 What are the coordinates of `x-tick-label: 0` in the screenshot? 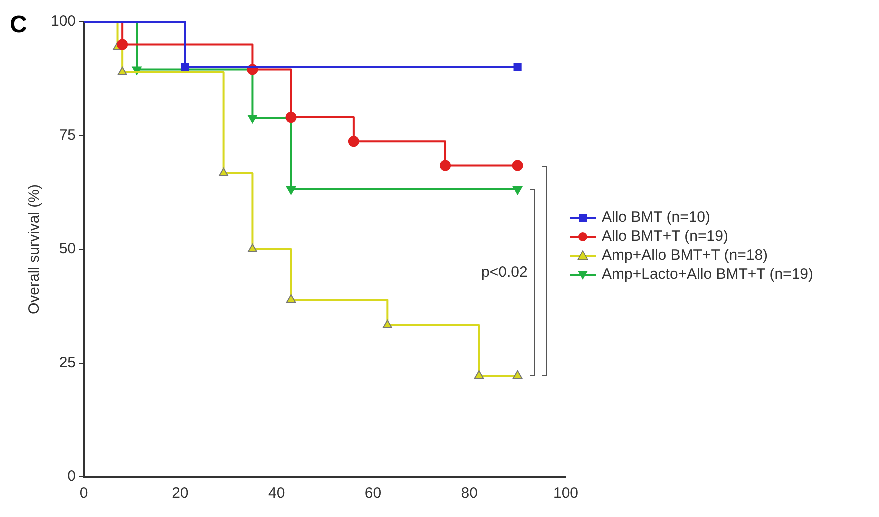 It's located at (84, 493).